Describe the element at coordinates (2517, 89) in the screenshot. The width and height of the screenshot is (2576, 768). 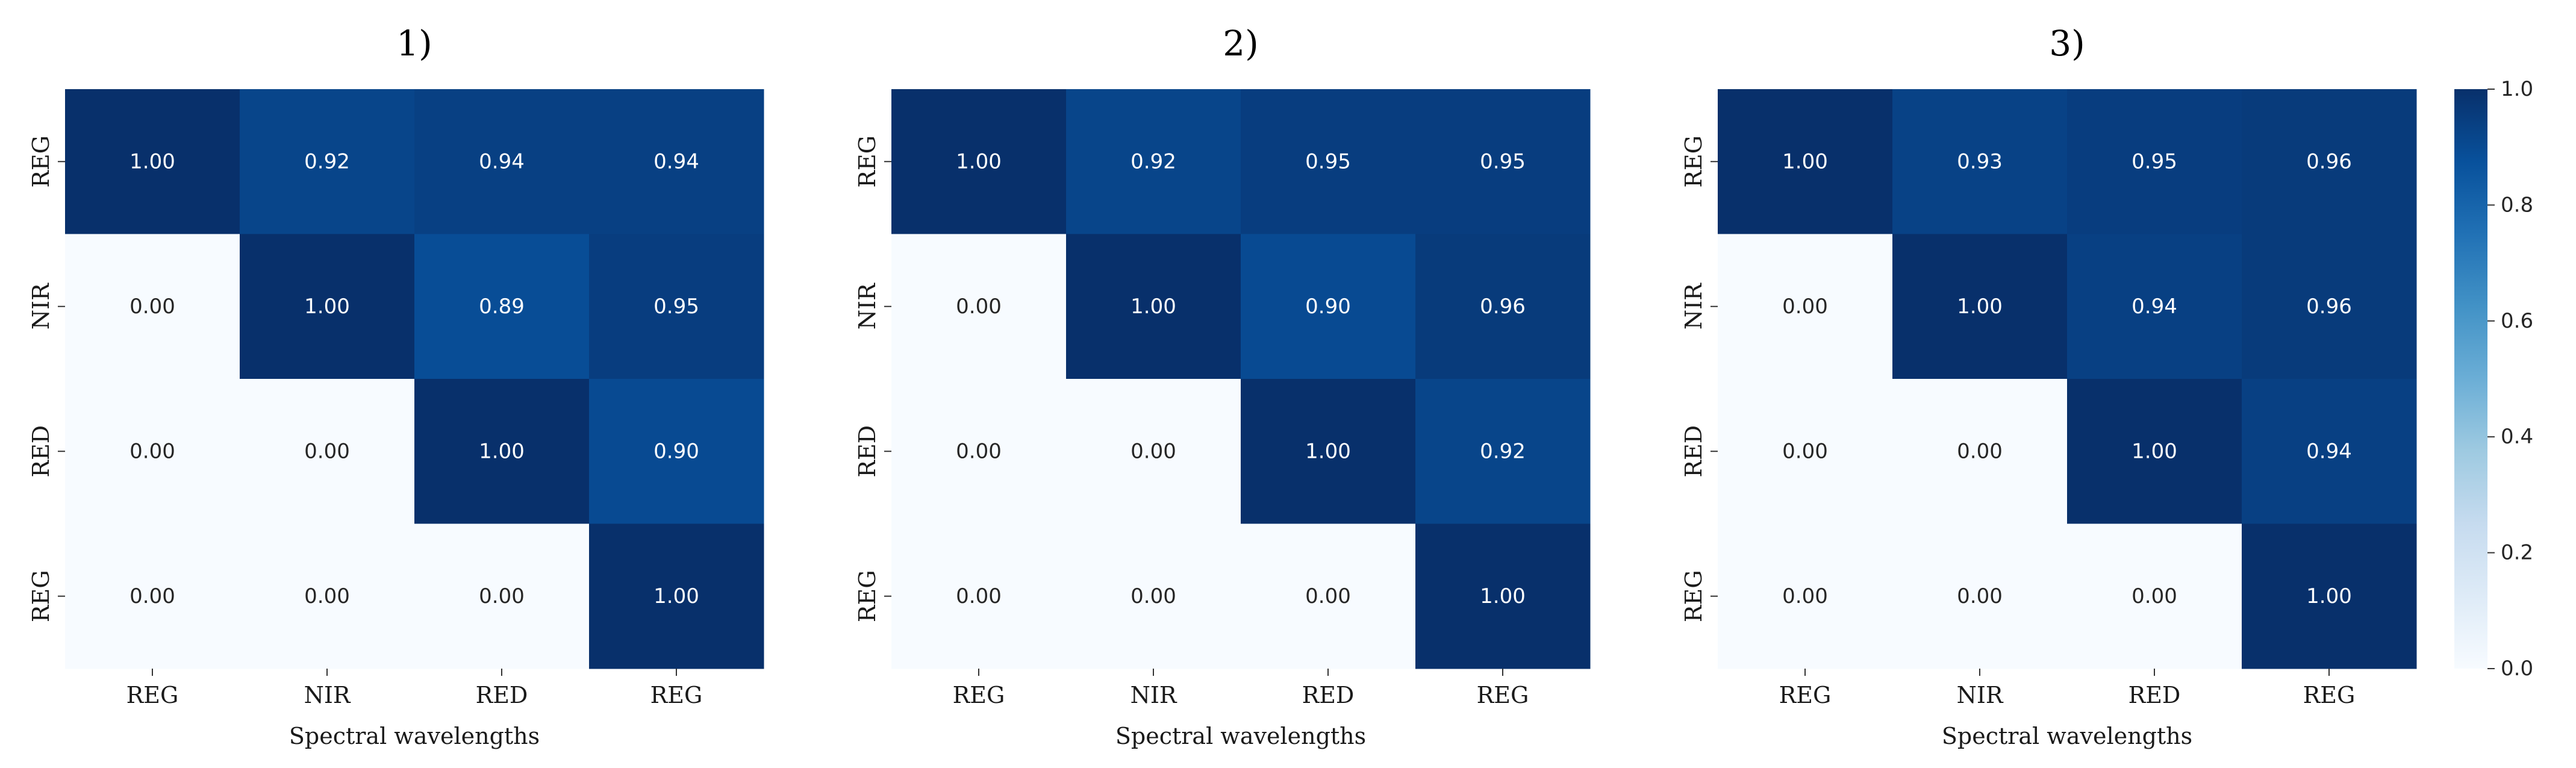
I see `colorbar-tick-label: 1.0` at that location.